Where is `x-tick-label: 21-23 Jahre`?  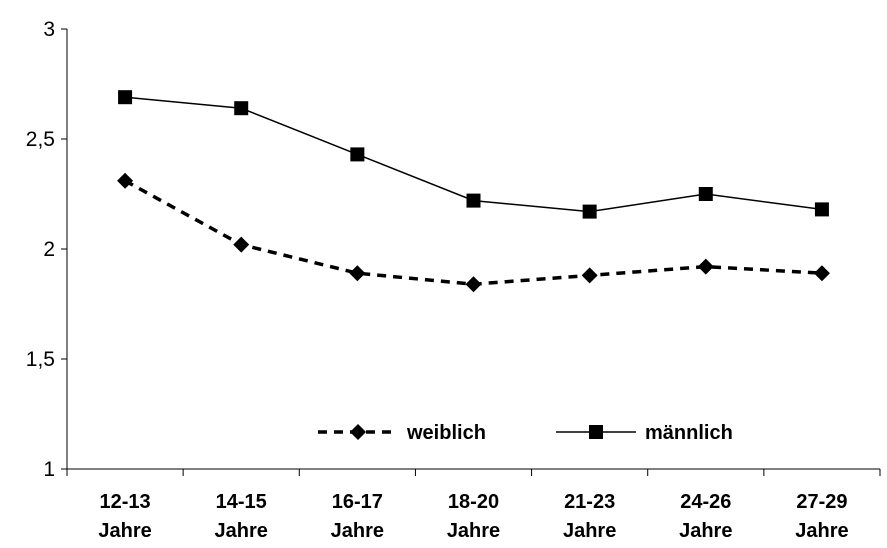
x-tick-label: 21-23 Jahre is located at coordinates (589, 516).